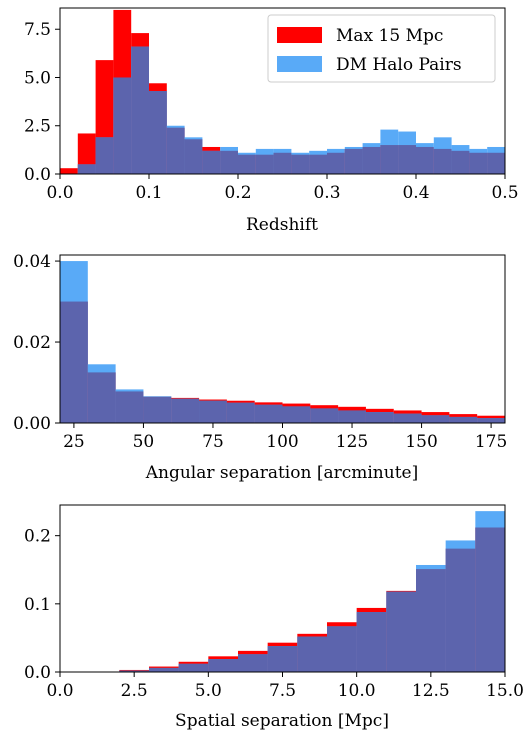 This screenshot has width=532, height=735. What do you see at coordinates (299, 35) in the screenshot?
I see `legend-swatch-max-15-mpc` at bounding box center [299, 35].